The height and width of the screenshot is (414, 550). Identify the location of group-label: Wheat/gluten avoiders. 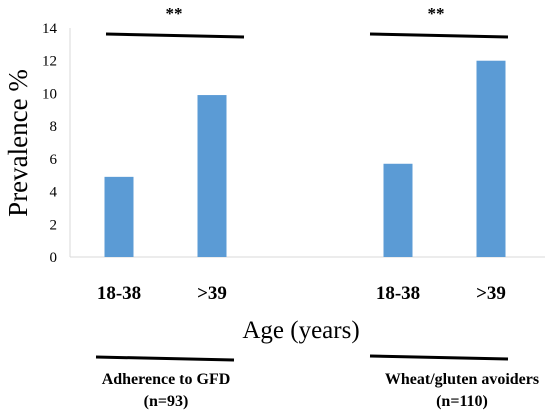
(462, 379).